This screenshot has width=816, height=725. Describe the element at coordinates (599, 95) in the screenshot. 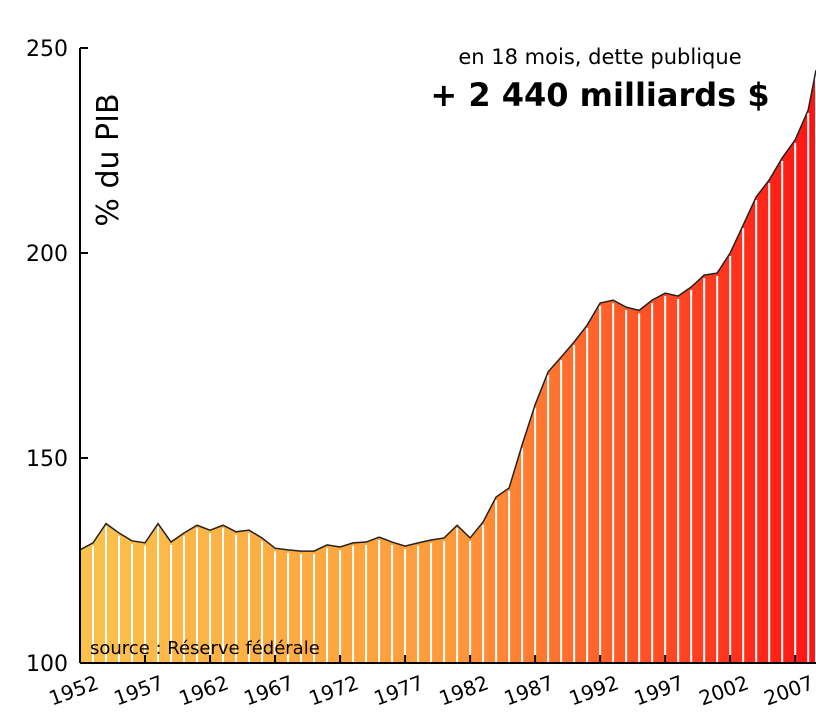

I see `annotation-headline: + 2 440 milliards $` at that location.